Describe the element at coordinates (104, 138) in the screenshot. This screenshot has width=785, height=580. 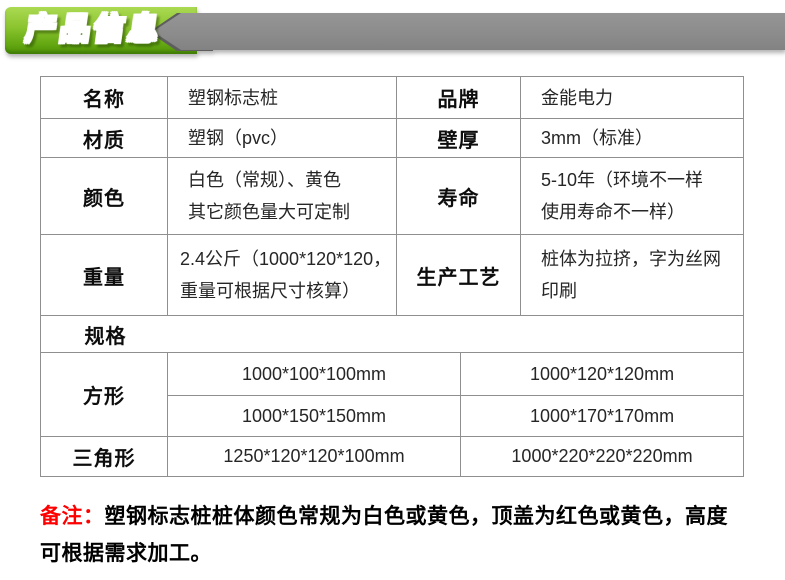
I see `label-material: 材质` at that location.